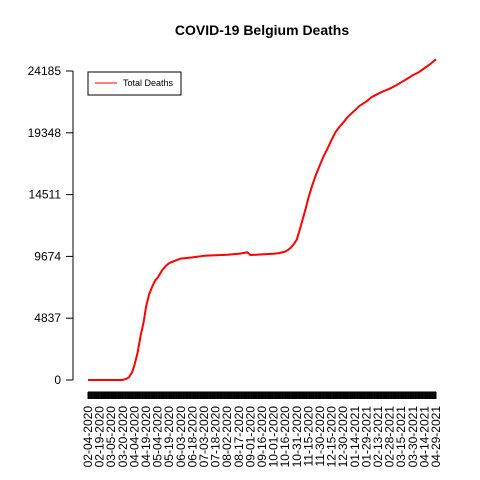 Image resolution: width=480 pixels, height=480 pixels. What do you see at coordinates (45, 71) in the screenshot?
I see `y-tick-label-5: 24185` at bounding box center [45, 71].